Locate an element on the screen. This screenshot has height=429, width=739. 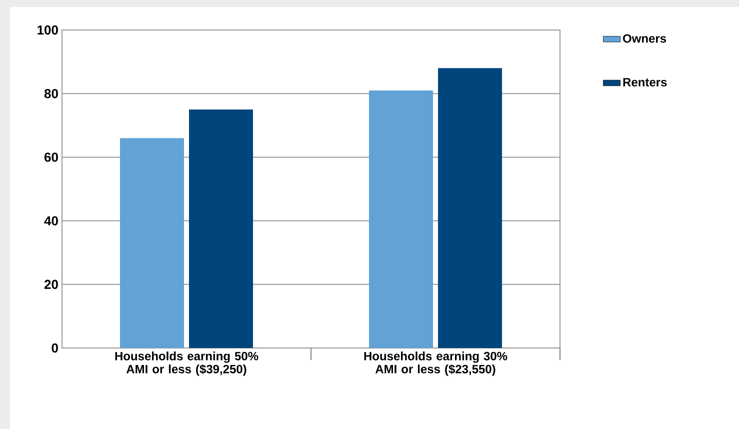
y-tick-label: 40 is located at coordinates (51, 221).